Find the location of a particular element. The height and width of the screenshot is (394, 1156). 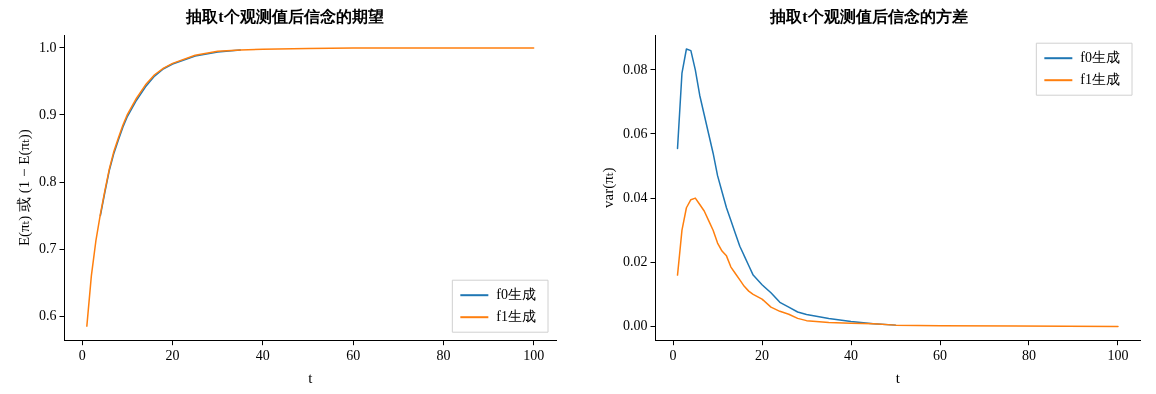

y-tick-label: 0.02 is located at coordinates (635, 261).